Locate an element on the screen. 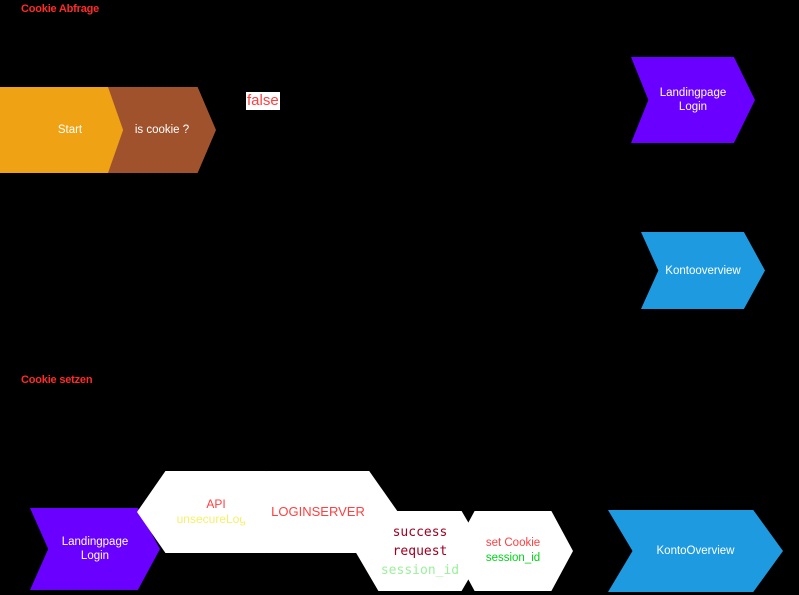 This screenshot has width=799, height=595. node-landingpage-login-bottom: Landingpage Login is located at coordinates (95, 549).